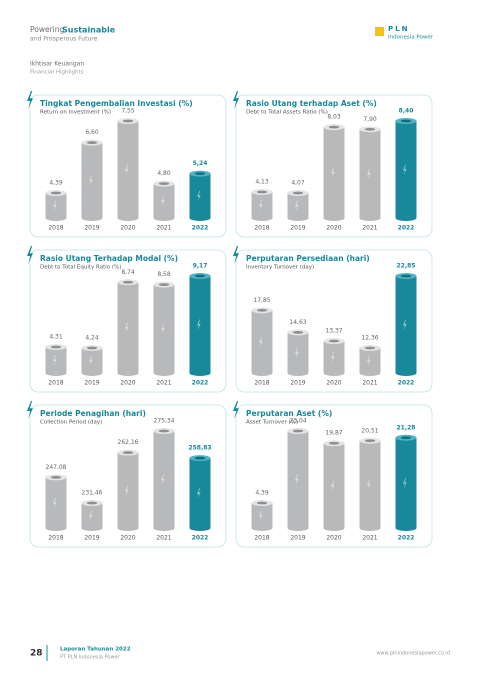  What do you see at coordinates (334, 117) in the screenshot?
I see `value-label: 8,03` at bounding box center [334, 117].